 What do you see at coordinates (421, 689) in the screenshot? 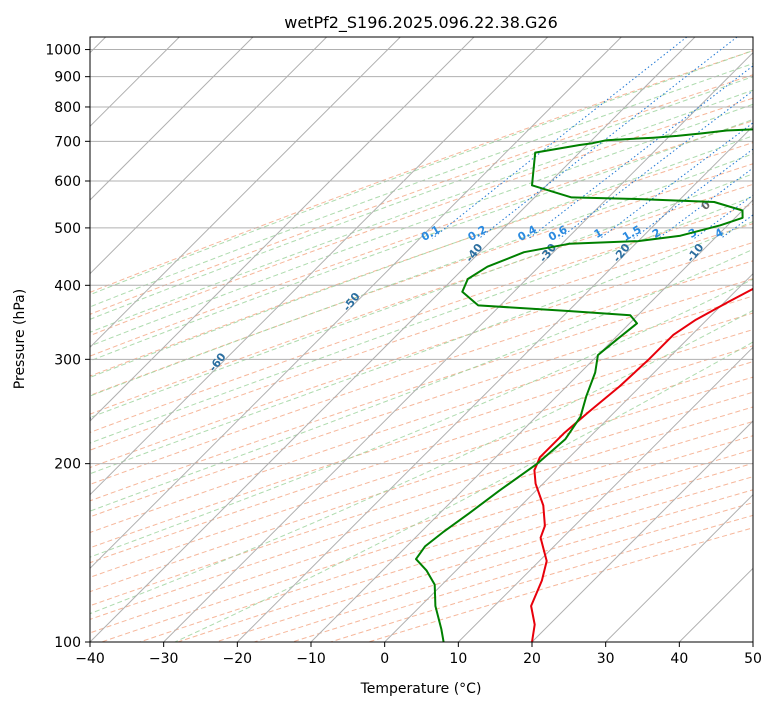
I see `x-axis-label: Temperature (°C)` at bounding box center [421, 689].